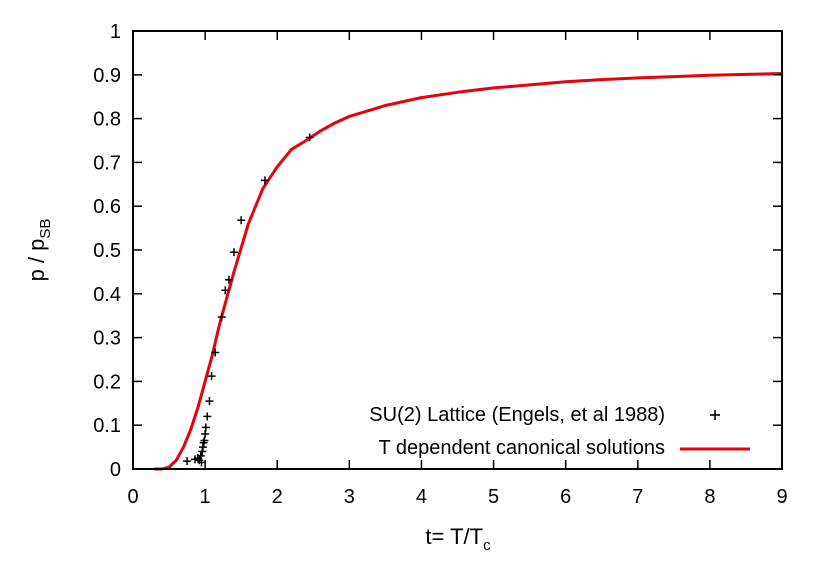  What do you see at coordinates (107, 382) in the screenshot?
I see `y-tick-label: 0.2` at bounding box center [107, 382].